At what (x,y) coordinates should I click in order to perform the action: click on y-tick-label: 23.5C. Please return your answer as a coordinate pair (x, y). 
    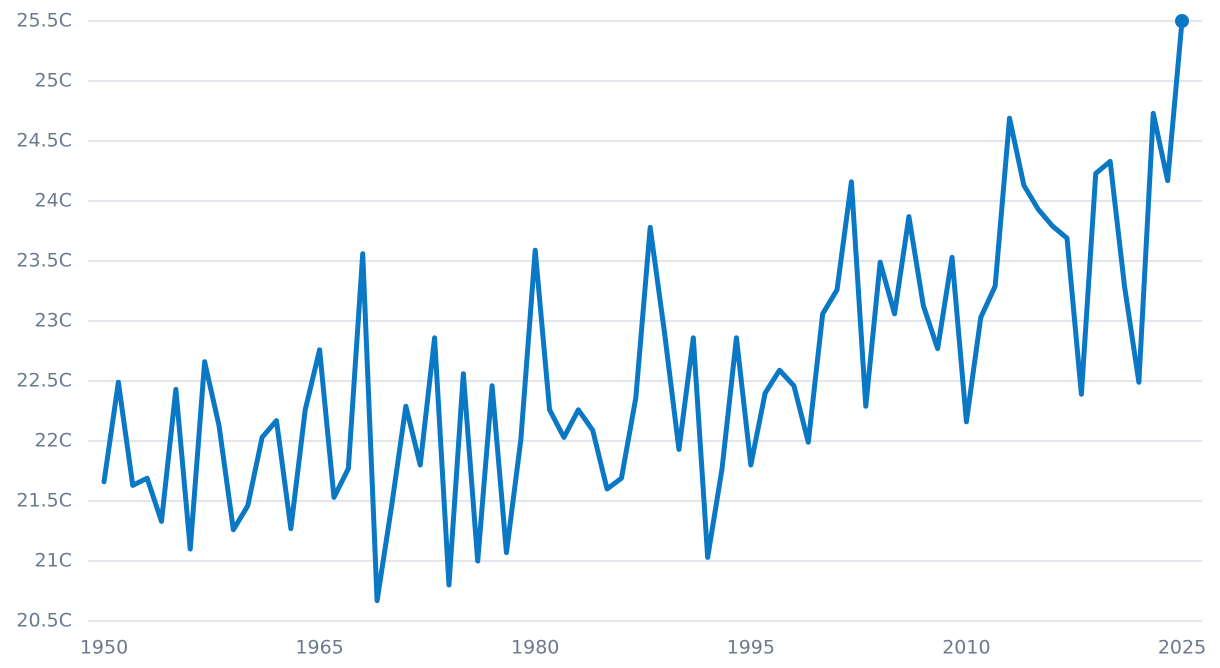
    Looking at the image, I should click on (44, 261).